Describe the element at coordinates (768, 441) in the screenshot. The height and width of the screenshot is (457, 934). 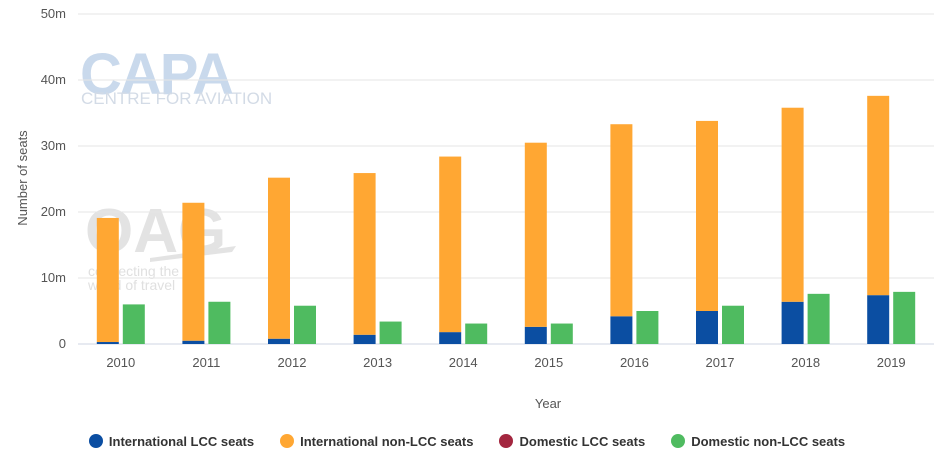
I see `legend-label: Domestic non-LCC seats` at that location.